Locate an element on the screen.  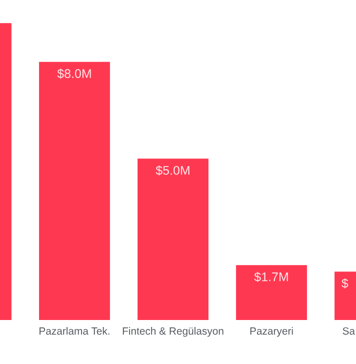
x-tick-label: Pazaryeri is located at coordinates (271, 332).